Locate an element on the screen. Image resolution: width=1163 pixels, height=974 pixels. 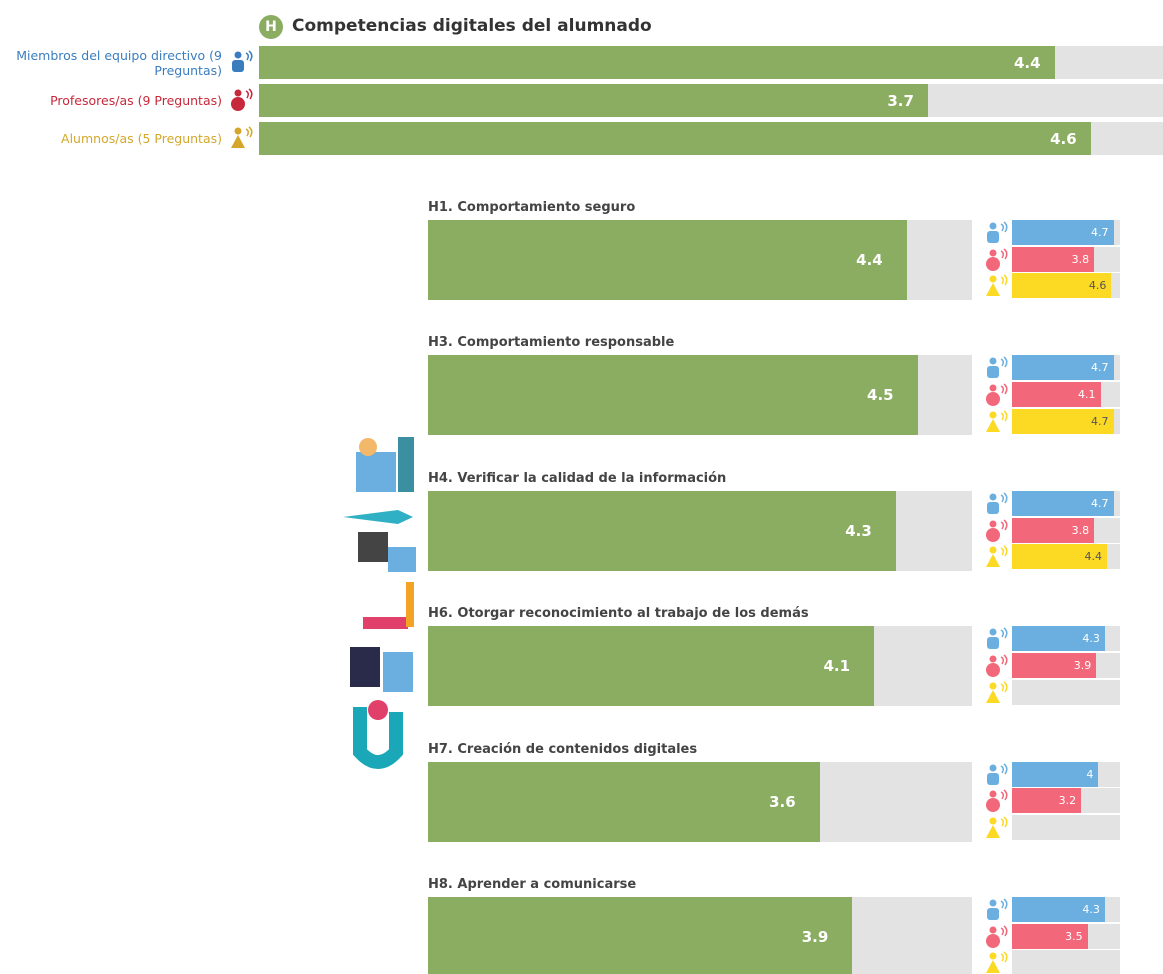
breakdown-value-label: 3.5 is located at coordinates (1074, 936).